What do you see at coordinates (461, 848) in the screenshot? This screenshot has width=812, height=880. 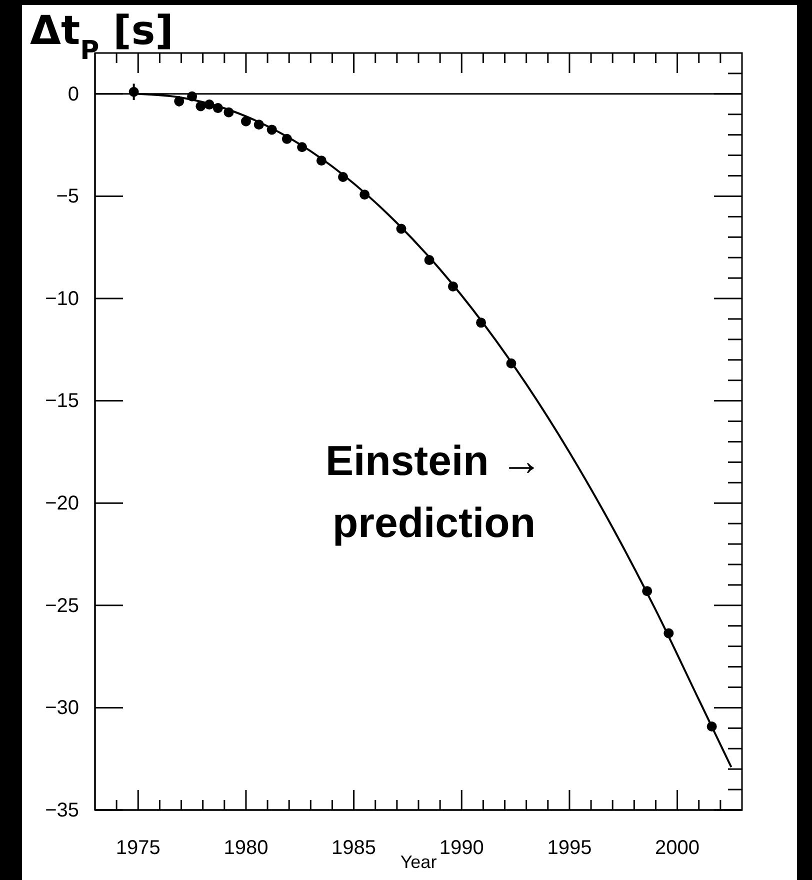 I see `x-tick-label: 1990` at bounding box center [461, 848].